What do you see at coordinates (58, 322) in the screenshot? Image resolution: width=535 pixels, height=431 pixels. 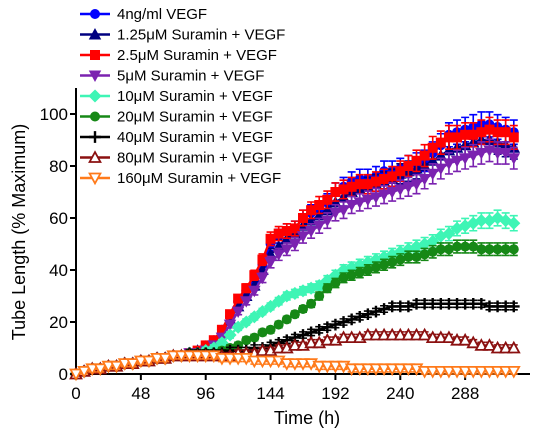 I see `y-tick-label: 20` at bounding box center [58, 322].